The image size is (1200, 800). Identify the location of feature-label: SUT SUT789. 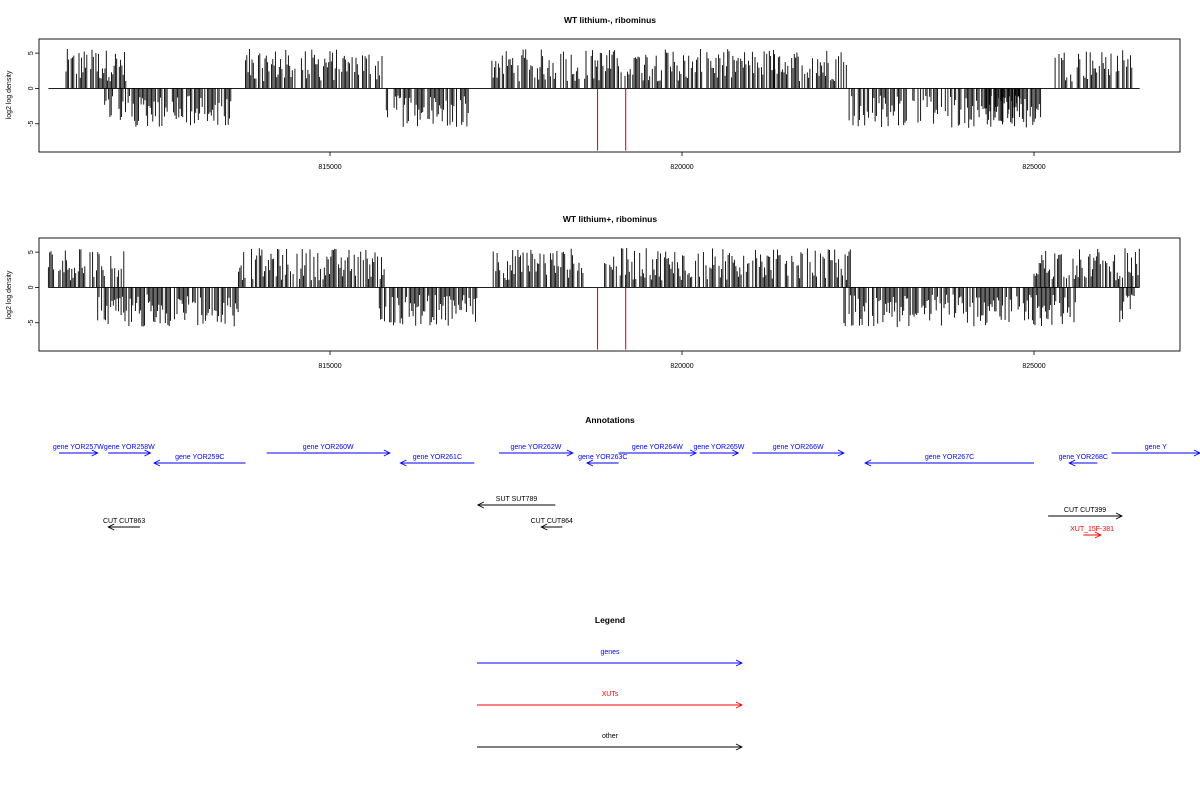
(517, 499).